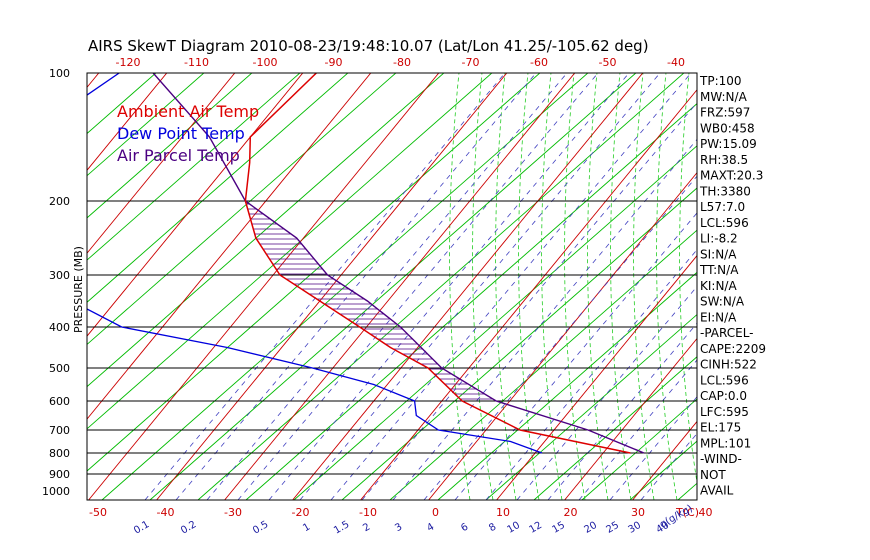 This screenshot has width=870, height=560. What do you see at coordinates (634, 528) in the screenshot?
I see `mixing-ratio-label: 30` at bounding box center [634, 528].